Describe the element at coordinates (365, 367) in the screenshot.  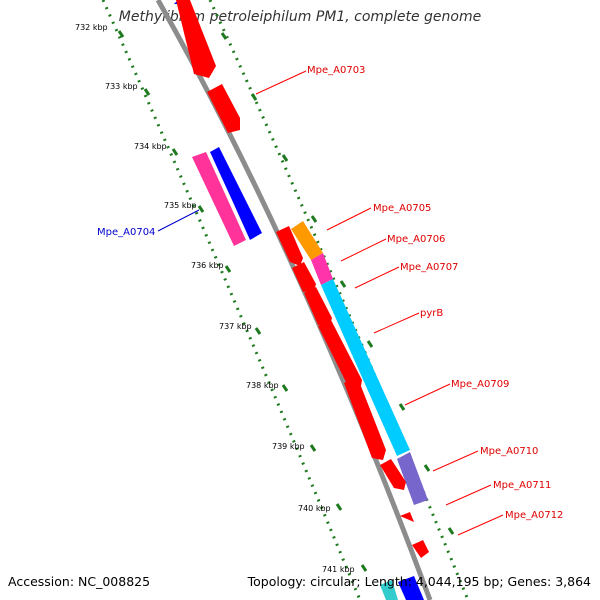
I see `gene-feature-cyan` at that location.